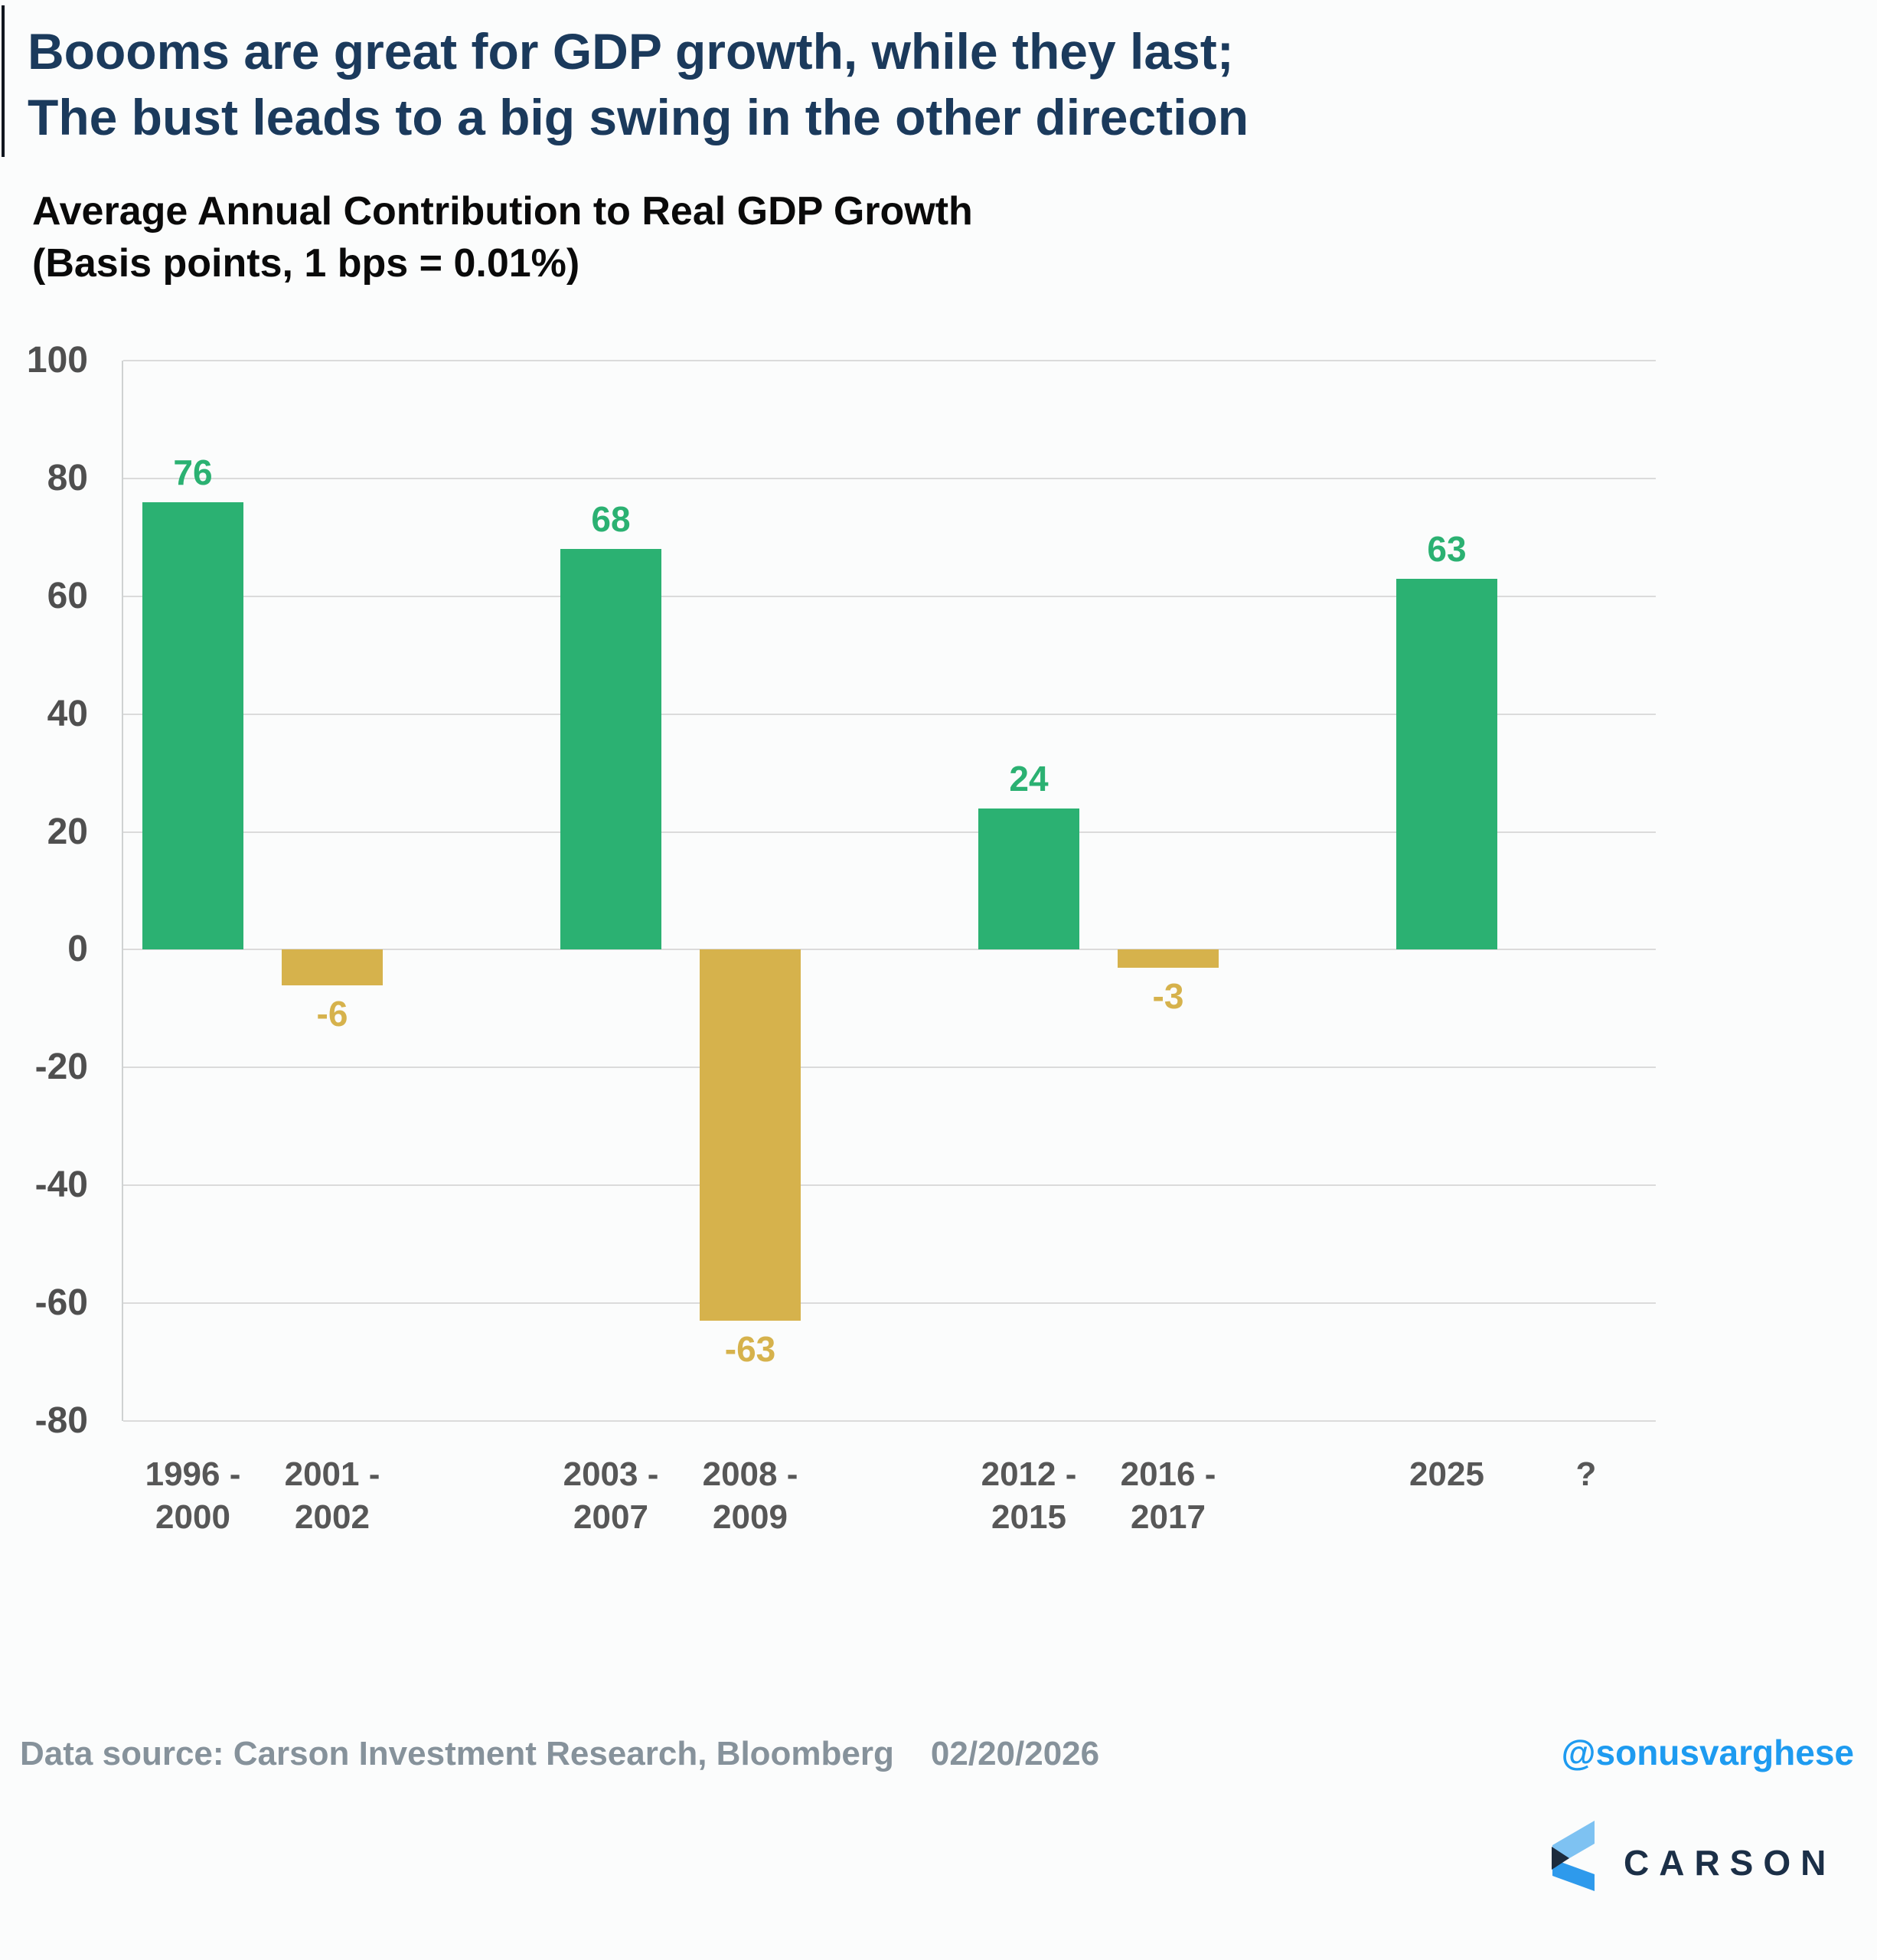 The width and height of the screenshot is (1877, 1960). Describe the element at coordinates (611, 1495) in the screenshot. I see `x-axis-label-2: 2003 - 2007` at that location.